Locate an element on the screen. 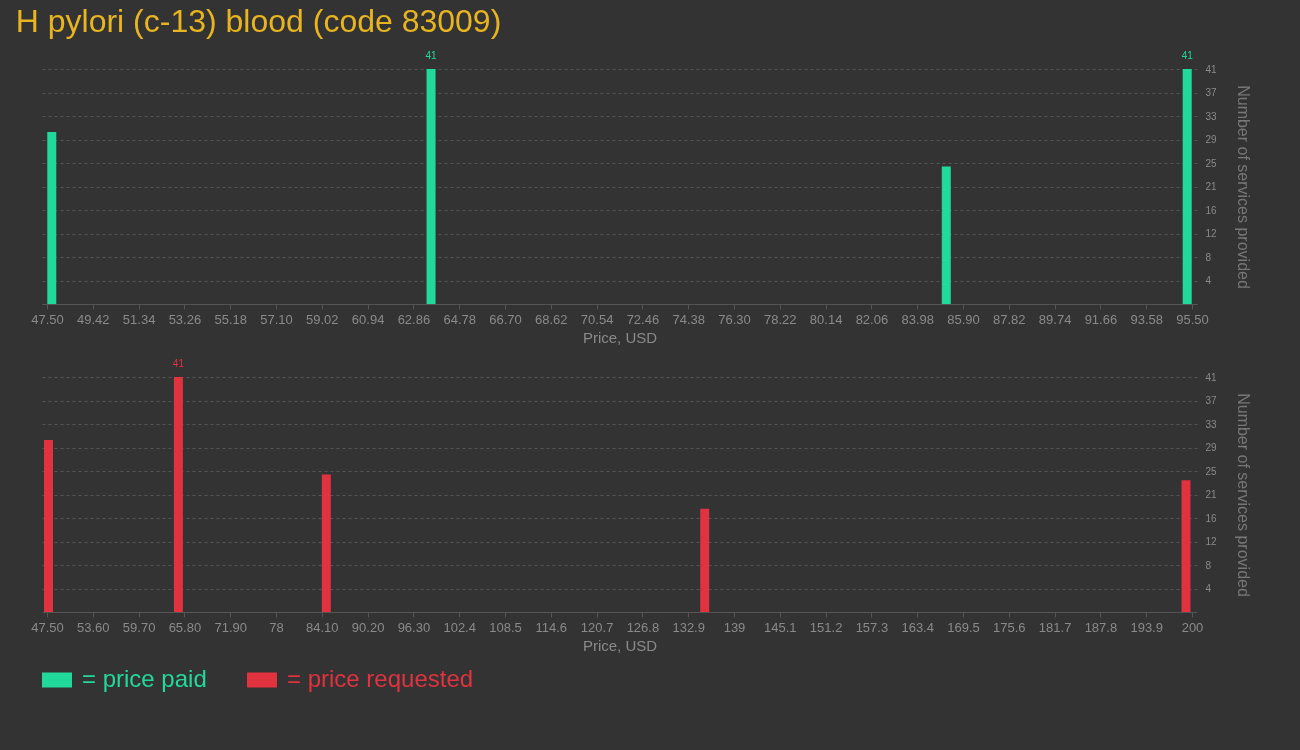 Image resolution: width=1300 pixels, height=750 pixels. x-tick-label: 53.26 is located at coordinates (185, 319).